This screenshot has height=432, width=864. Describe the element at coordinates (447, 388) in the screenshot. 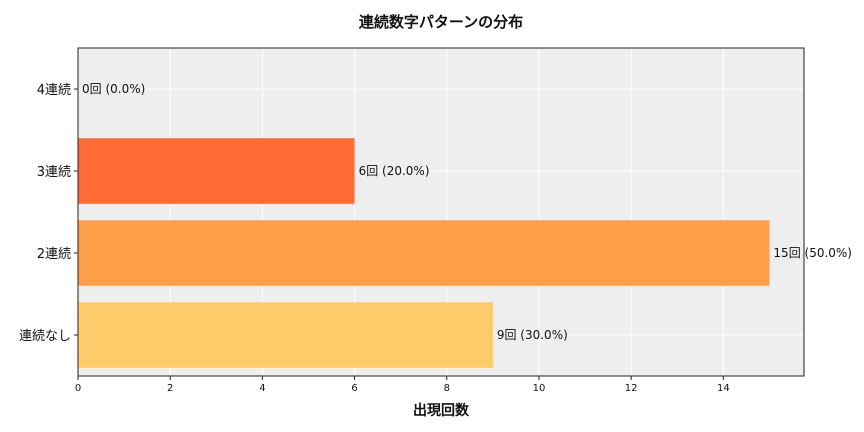

I see `x-tick-label: 8` at that location.